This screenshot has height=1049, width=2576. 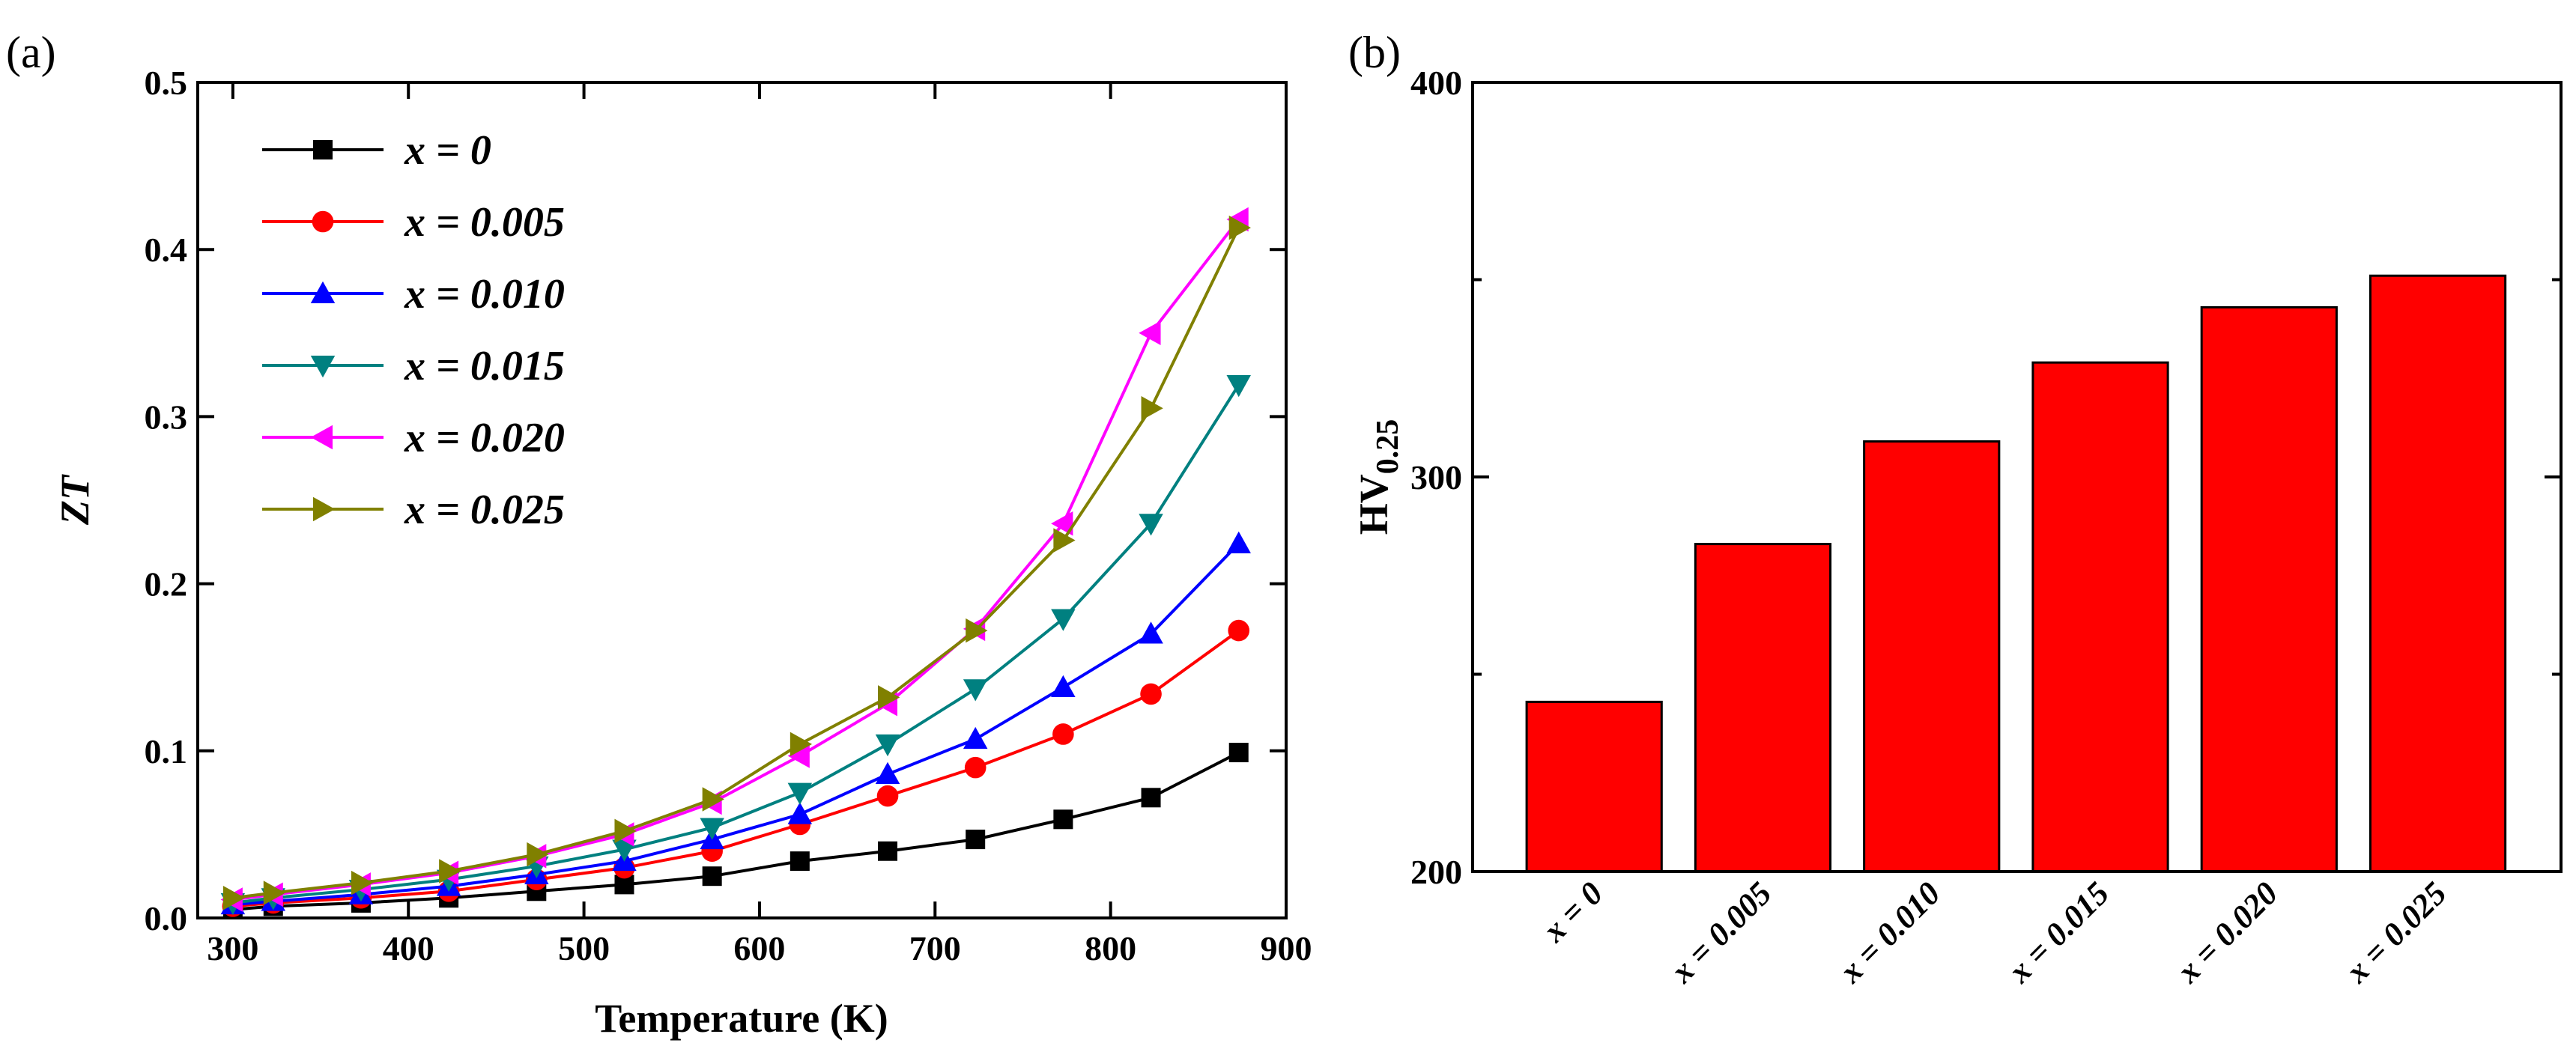 I want to click on x-tick-label: 800, so click(x=1110, y=948).